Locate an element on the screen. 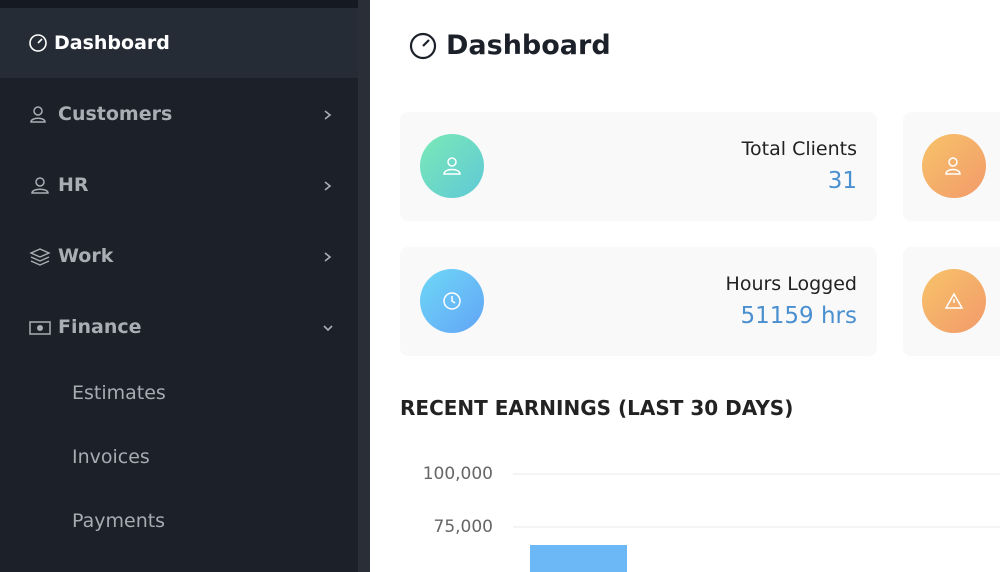  sub-item: Payments is located at coordinates (119, 521).